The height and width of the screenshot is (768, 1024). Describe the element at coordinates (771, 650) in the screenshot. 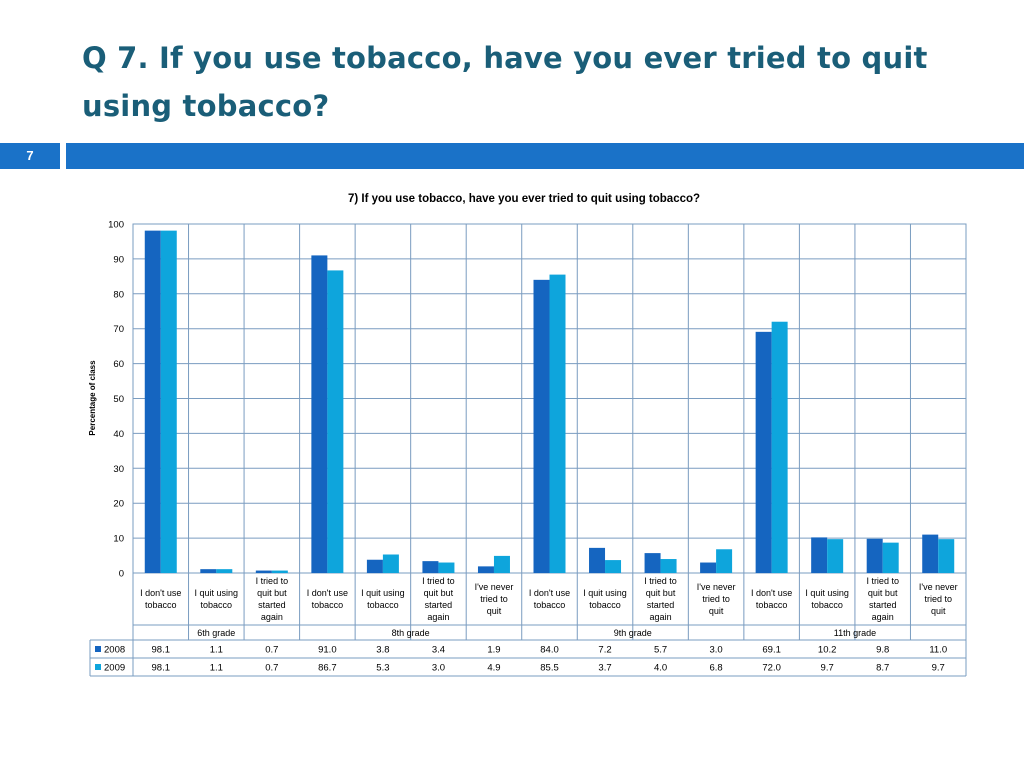

I see `data-label: 69.1` at that location.